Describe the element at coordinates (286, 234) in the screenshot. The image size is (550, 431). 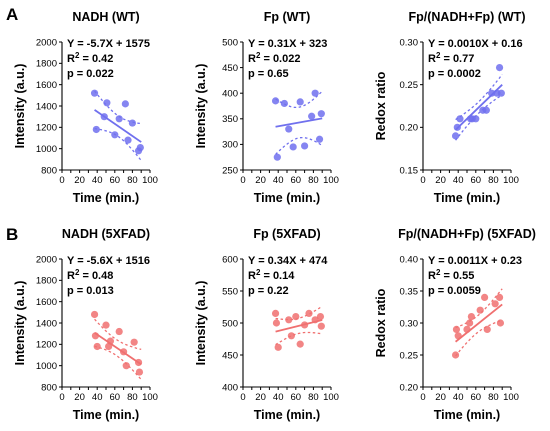
I see `chart-title: Fp (5XFAD)` at that location.